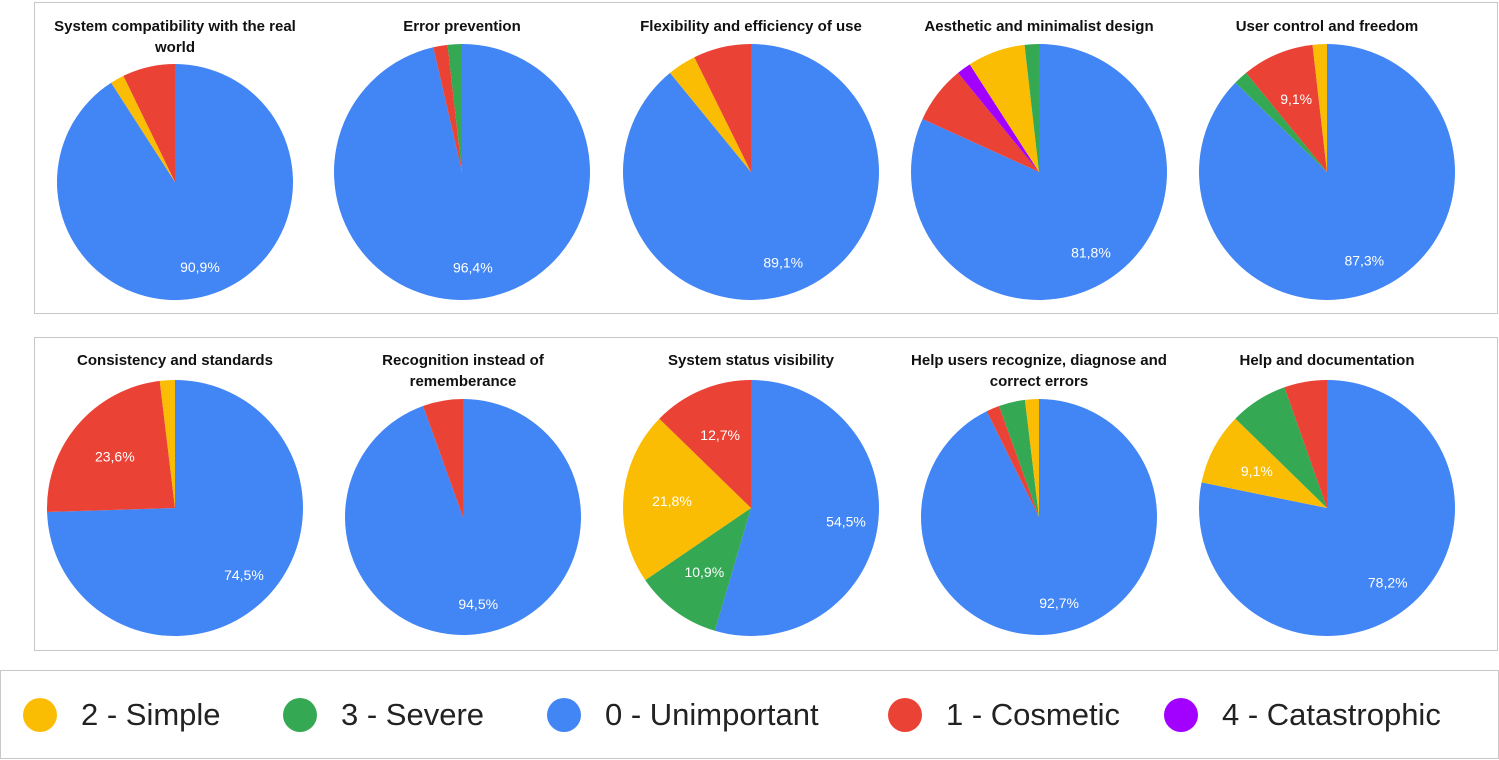 This screenshot has width=1499, height=760. What do you see at coordinates (783, 262) in the screenshot?
I see `data-label: 89,1%` at bounding box center [783, 262].